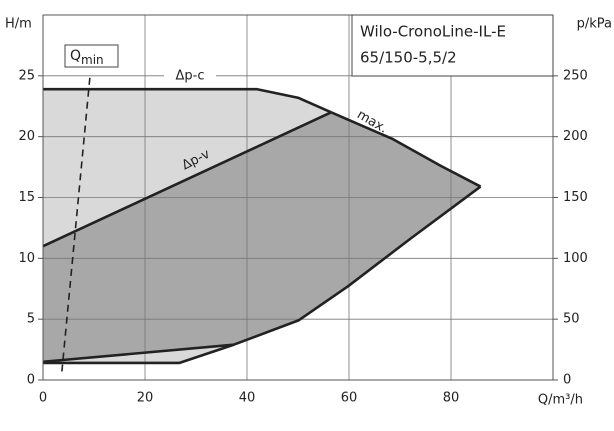  What do you see at coordinates (247, 398) in the screenshot?
I see `x-tick-label: 40` at bounding box center [247, 398].